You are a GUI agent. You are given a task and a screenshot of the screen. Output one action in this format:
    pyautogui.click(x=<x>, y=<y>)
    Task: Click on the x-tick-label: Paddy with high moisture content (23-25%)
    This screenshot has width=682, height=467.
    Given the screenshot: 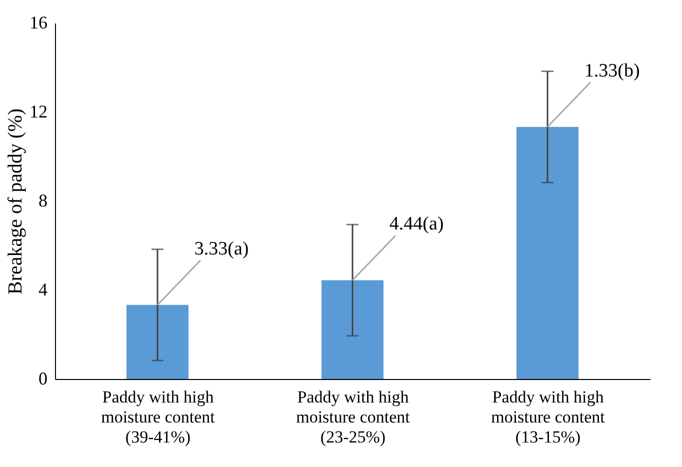 What is the action you would take?
    pyautogui.click(x=353, y=417)
    